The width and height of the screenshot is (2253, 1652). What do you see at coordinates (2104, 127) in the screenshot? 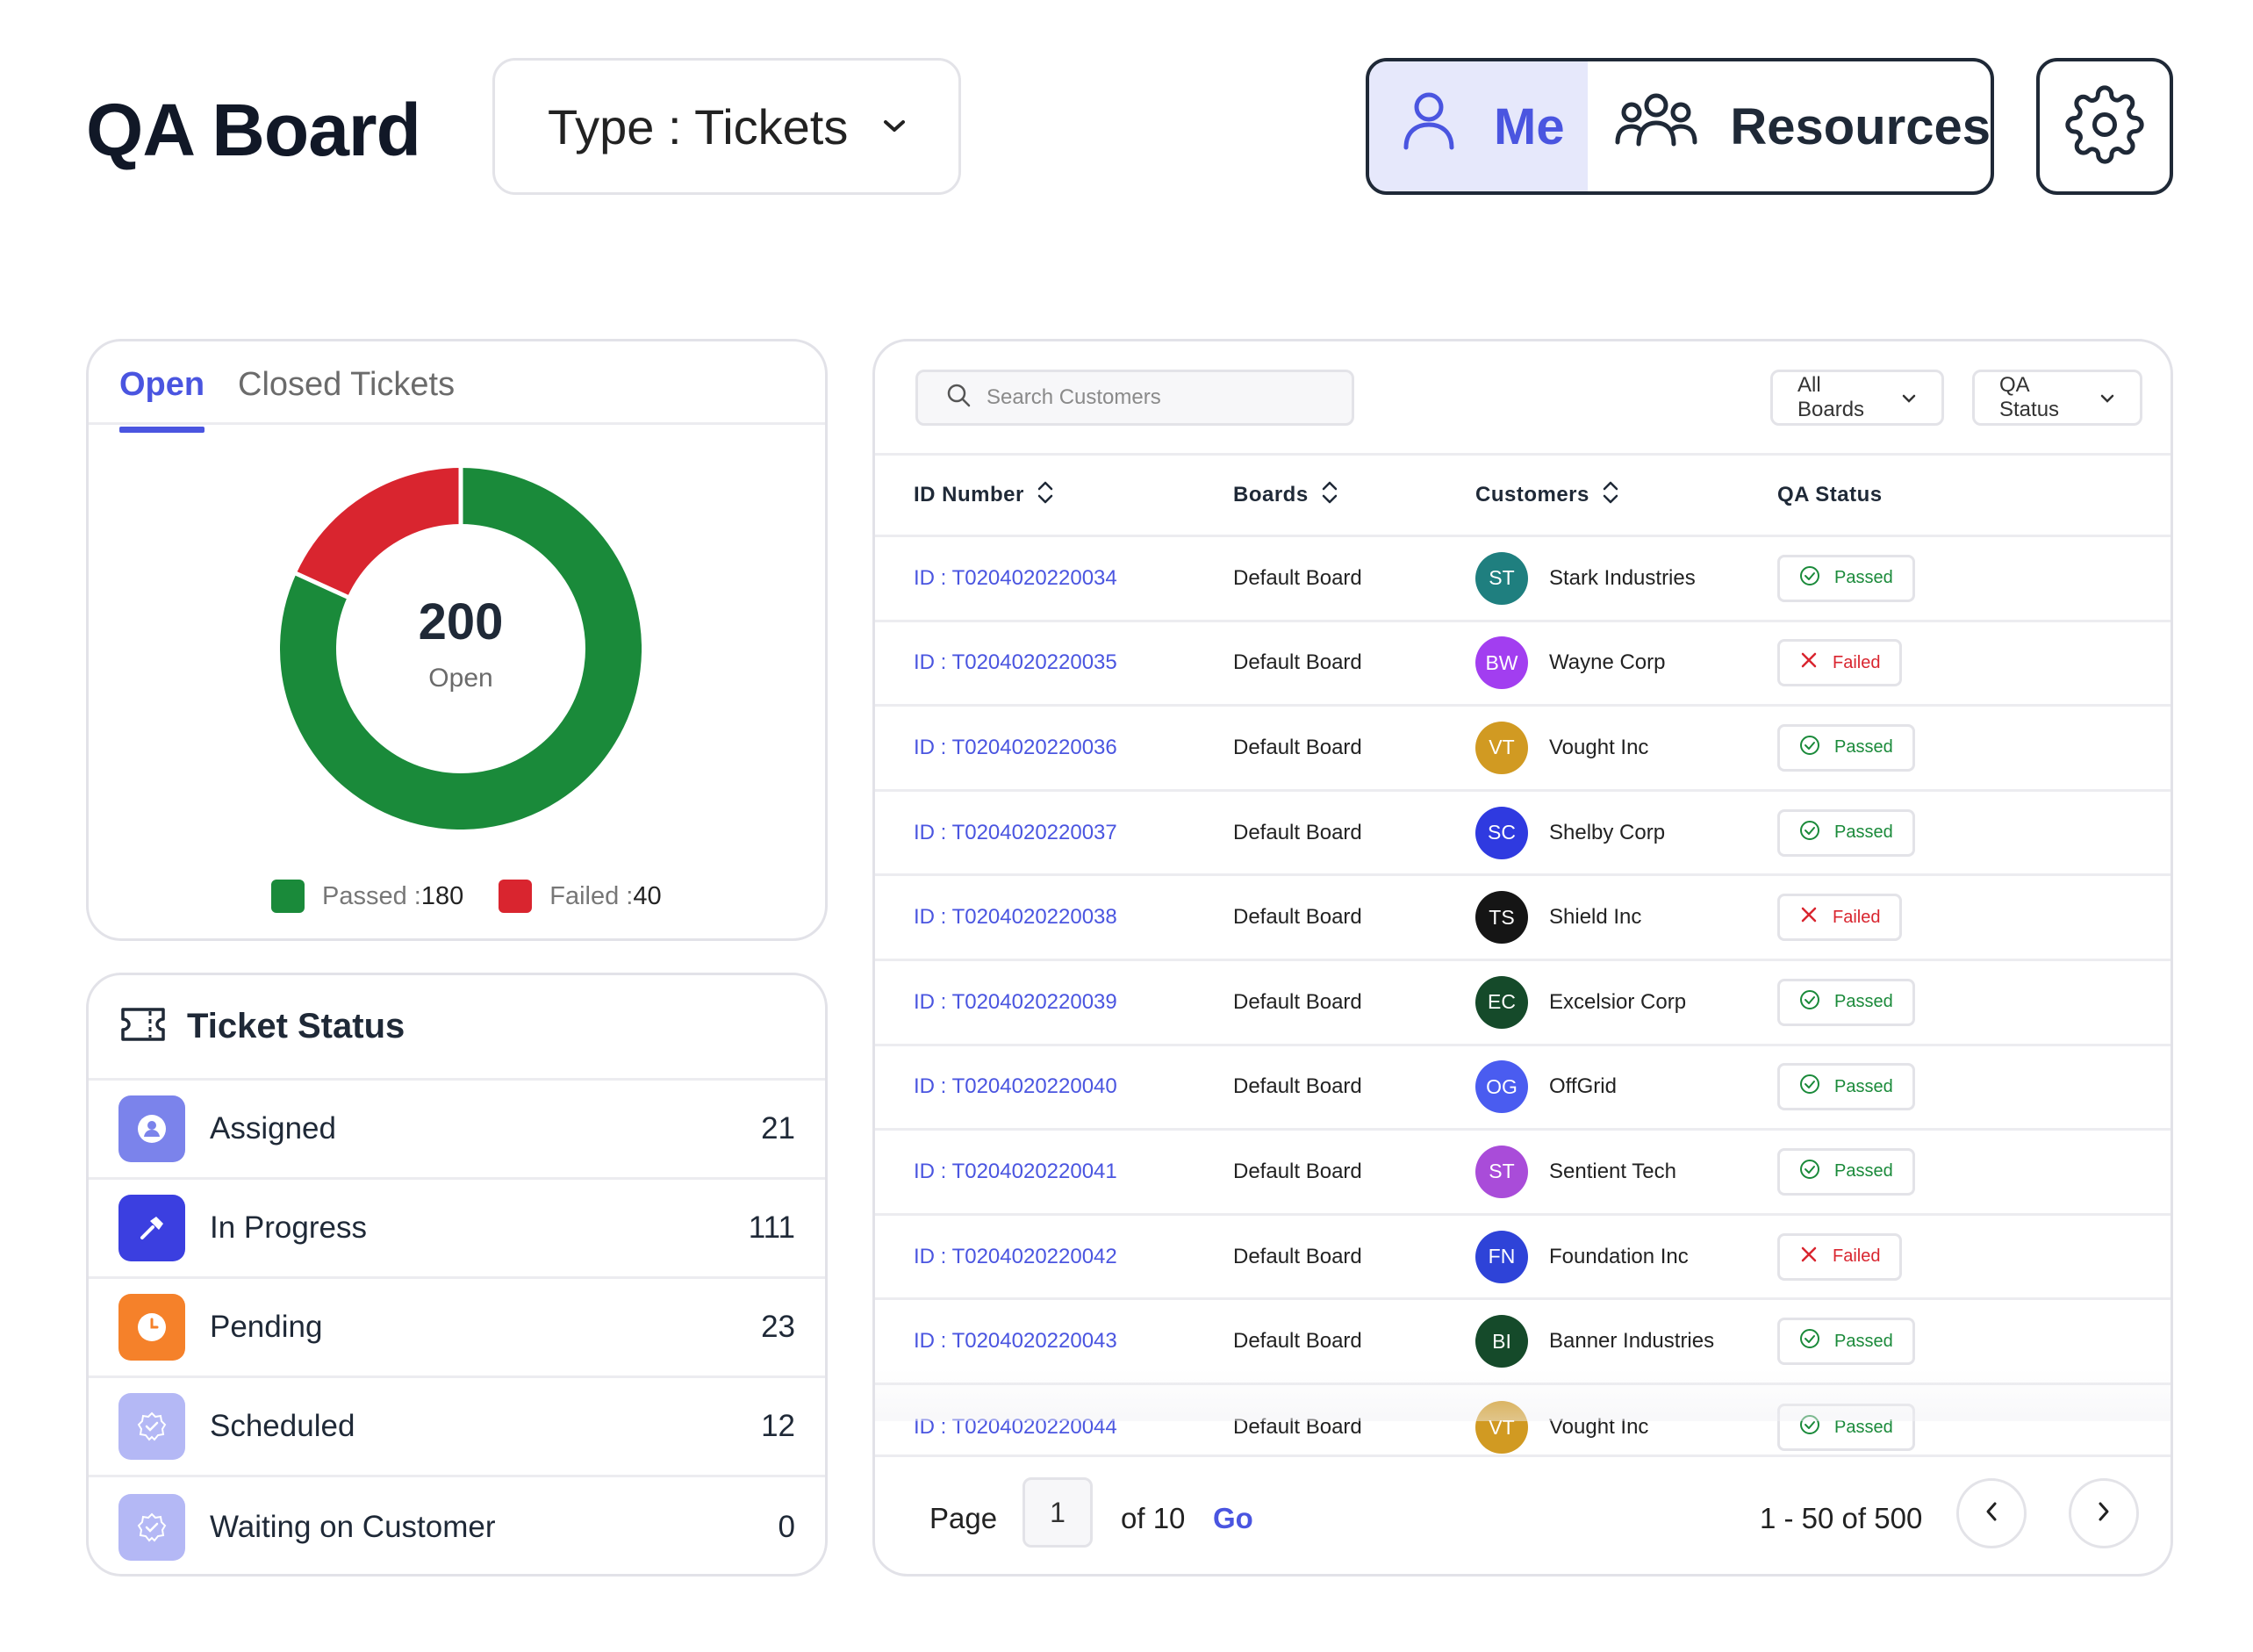
I see `settings-button` at bounding box center [2104, 127].